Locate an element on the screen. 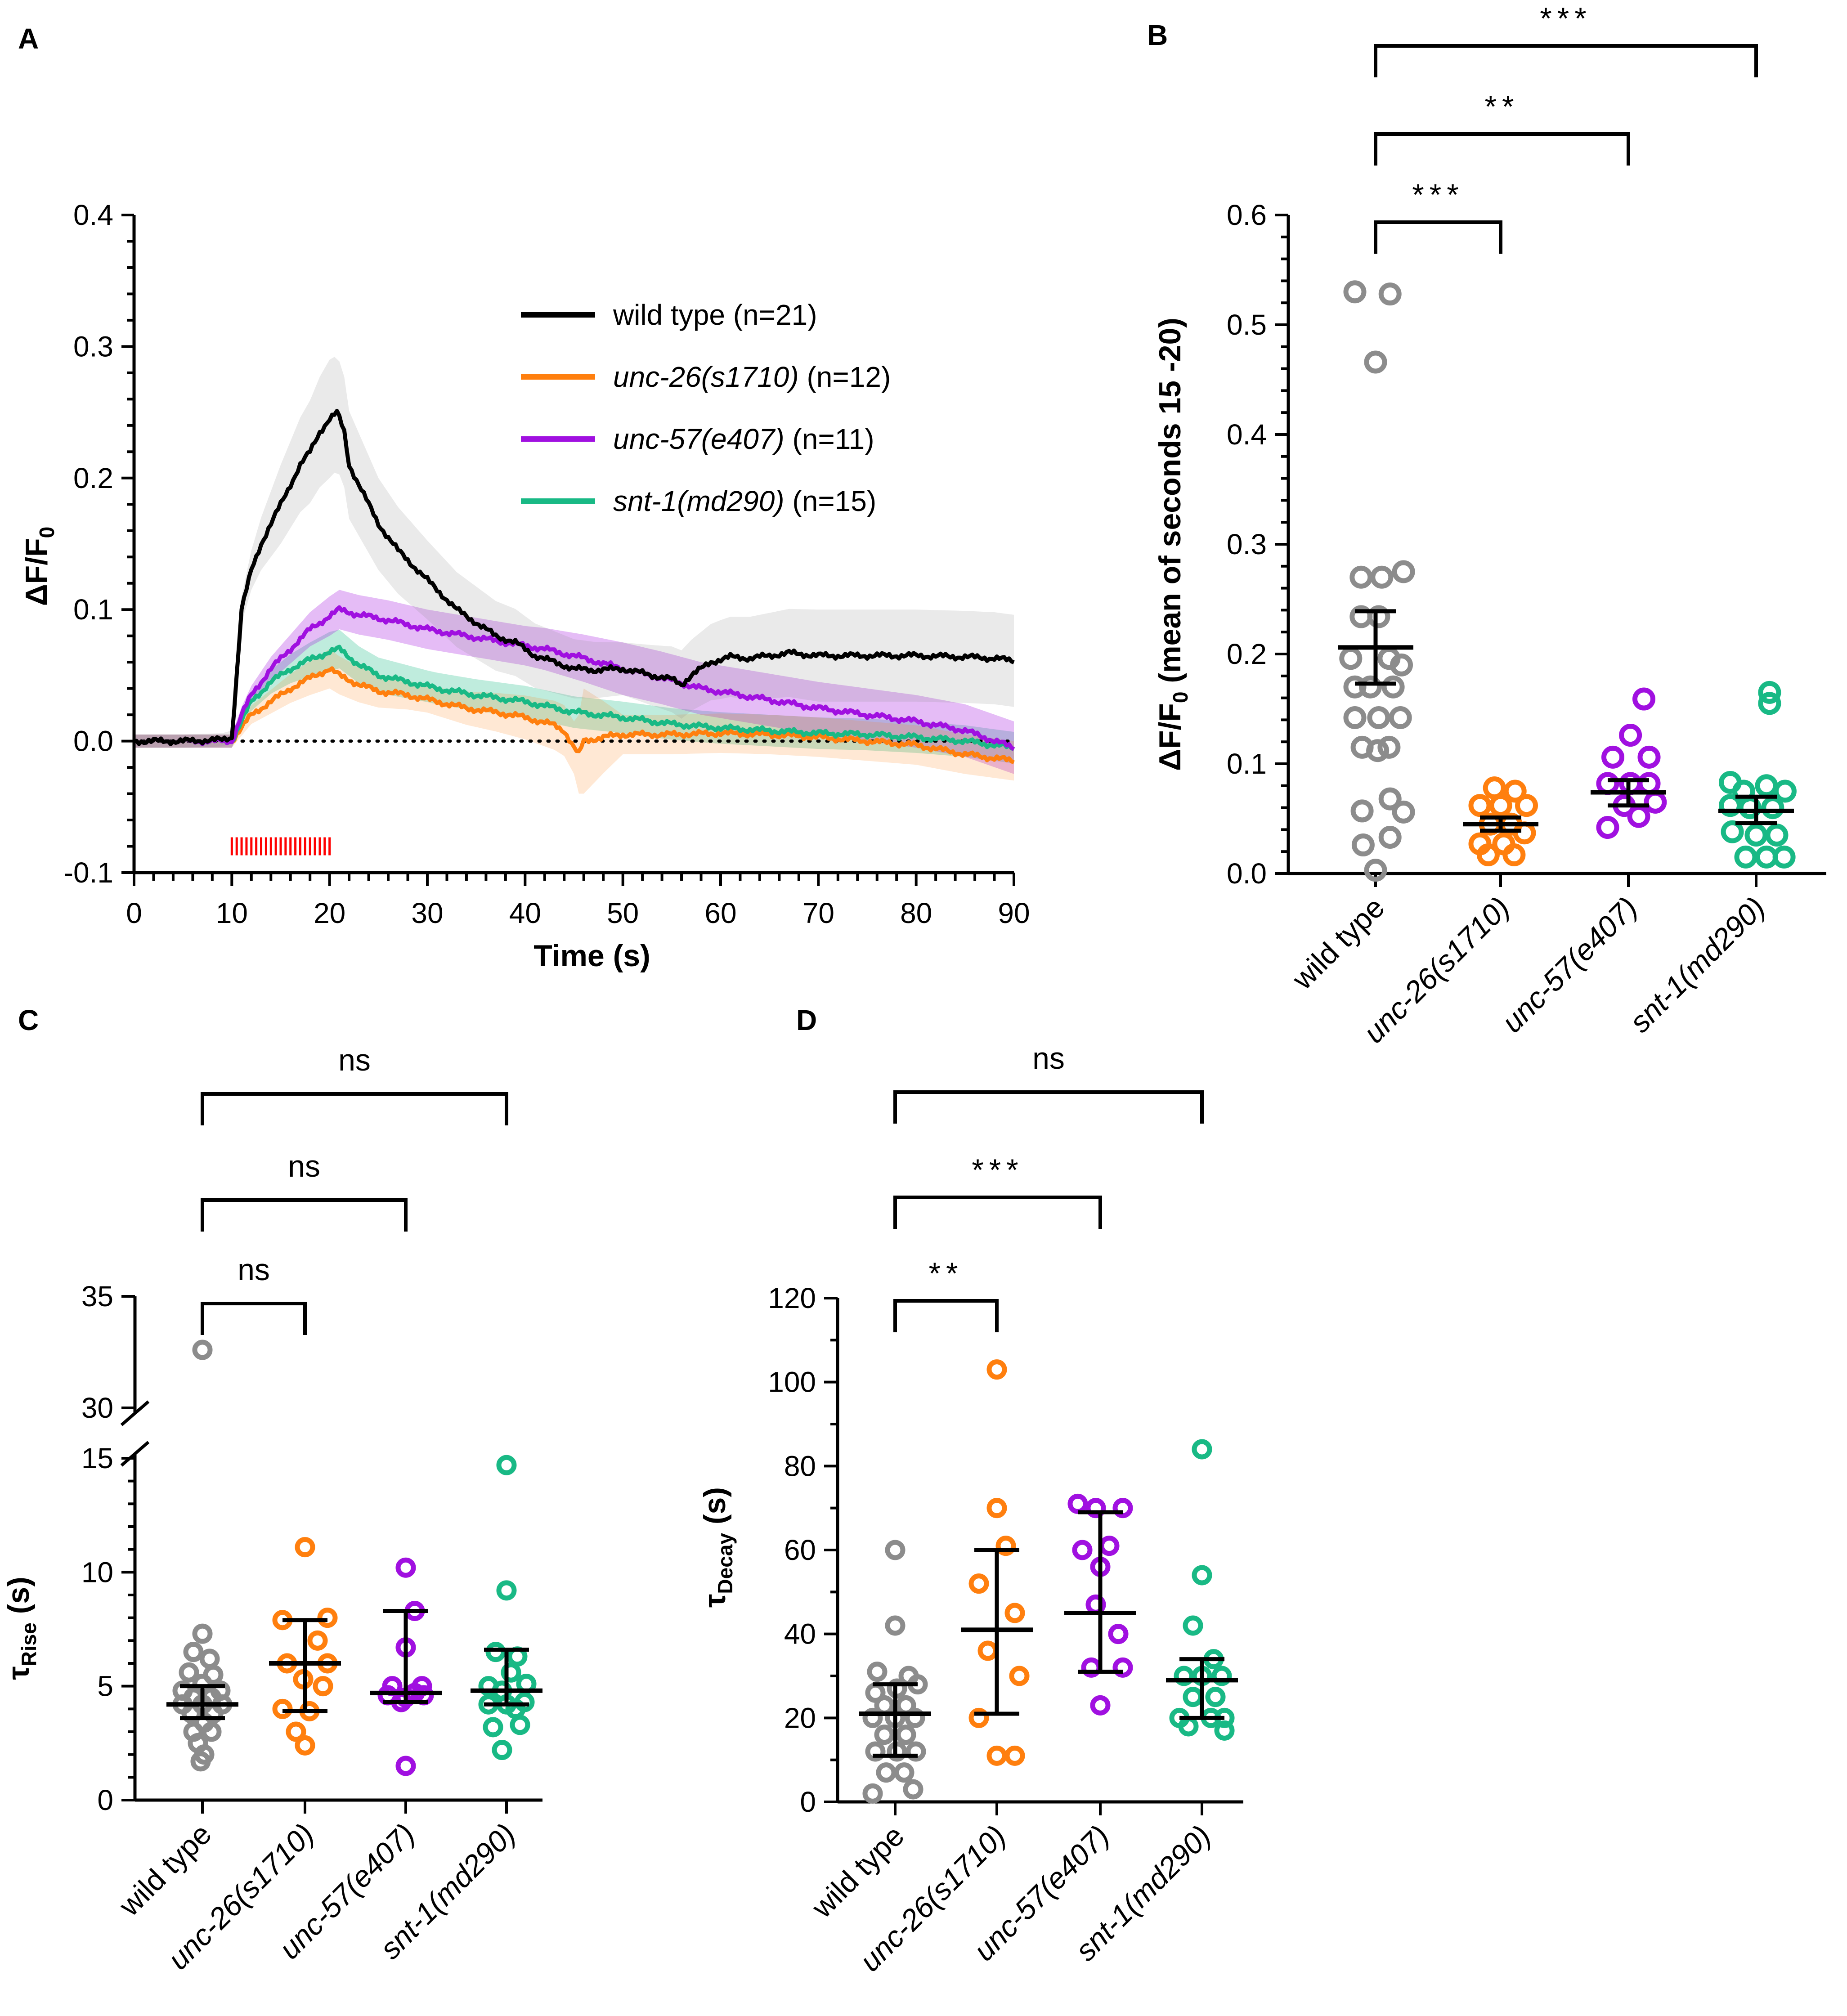 This screenshot has height=2016, width=1847. series-line-unc26 is located at coordinates (574, 715).